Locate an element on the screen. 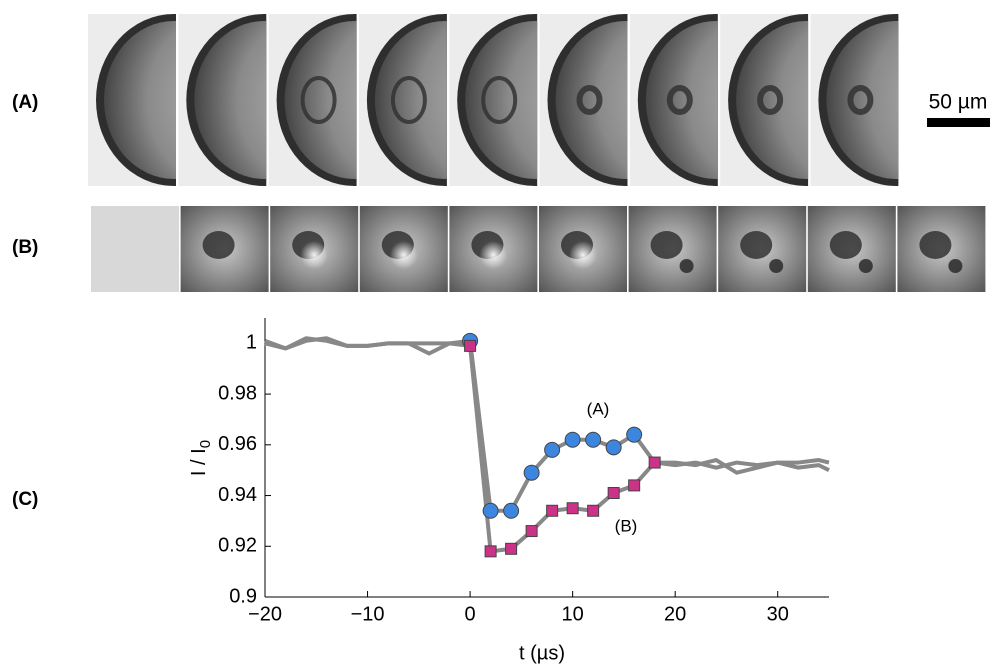  bright is located at coordinates (135, 249).